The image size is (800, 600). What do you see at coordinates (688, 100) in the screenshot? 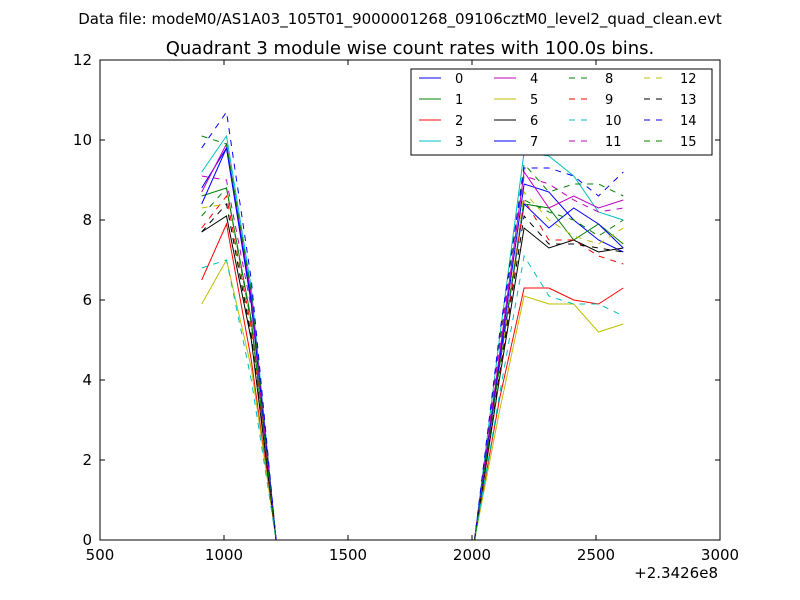
I see `legend-label: 13` at bounding box center [688, 100].